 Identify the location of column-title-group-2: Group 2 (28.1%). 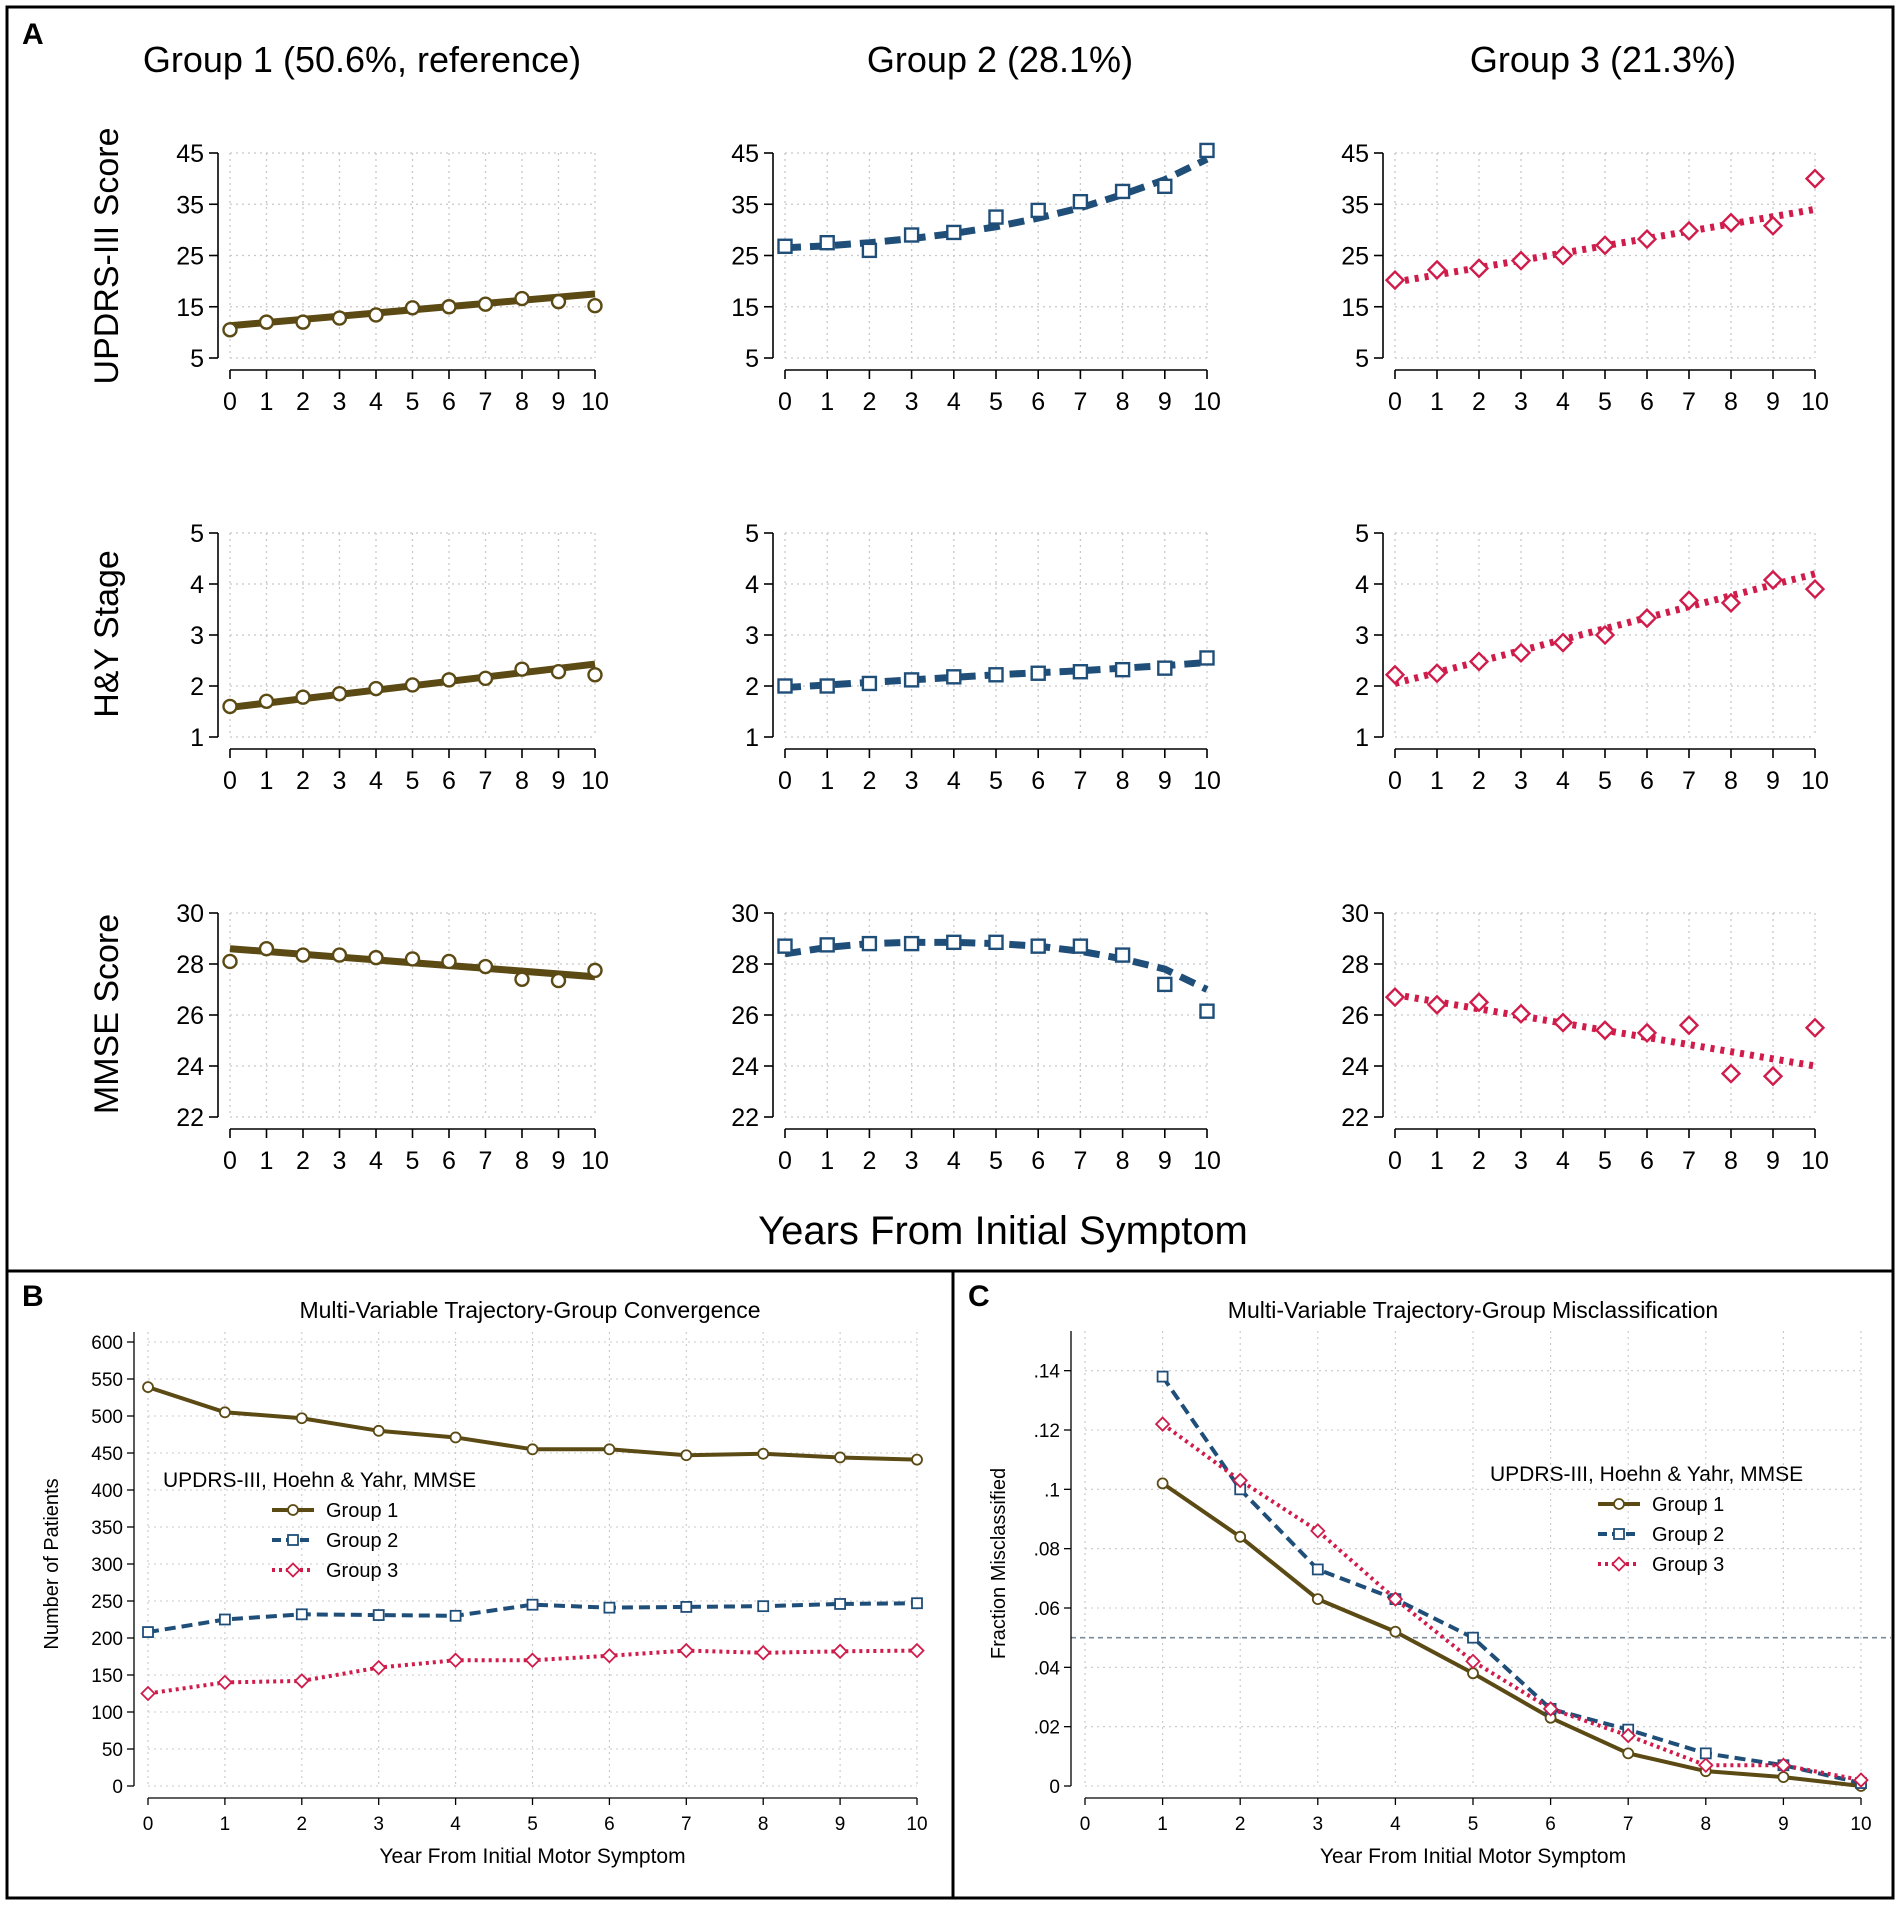
(1000, 59).